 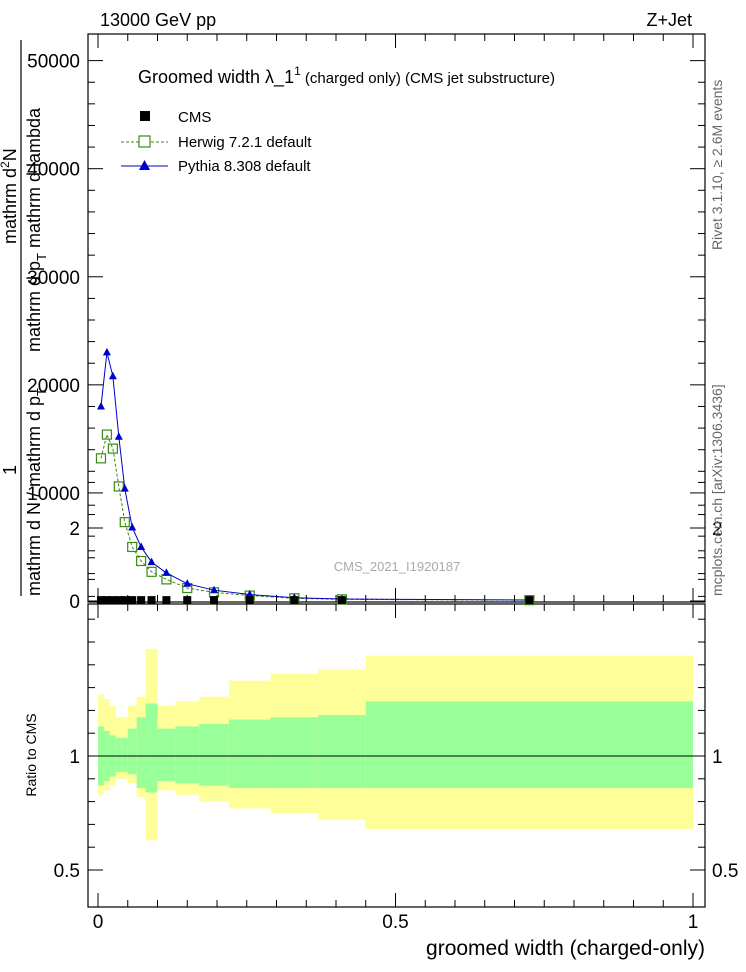 I want to click on rivet-label: Rivet 3.1.10, ≥ 2.6M events, so click(x=717, y=165).